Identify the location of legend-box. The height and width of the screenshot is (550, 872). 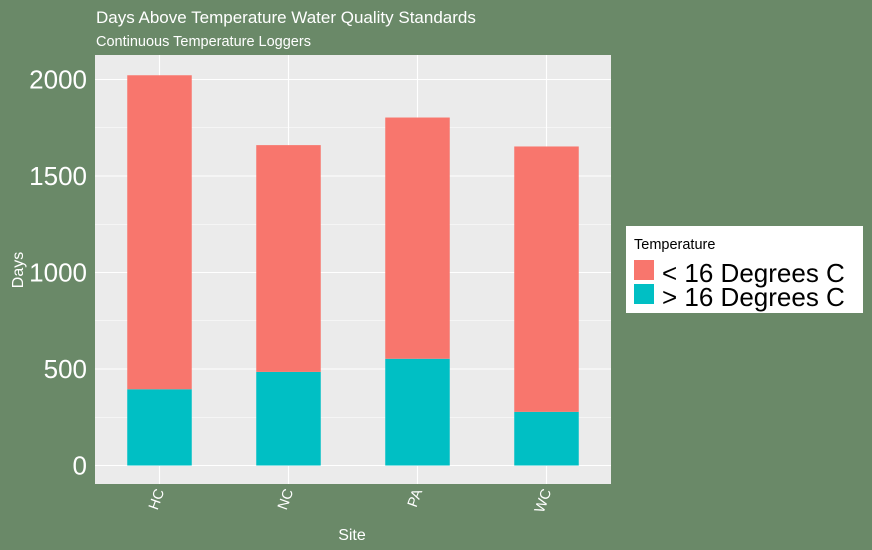
(744, 269).